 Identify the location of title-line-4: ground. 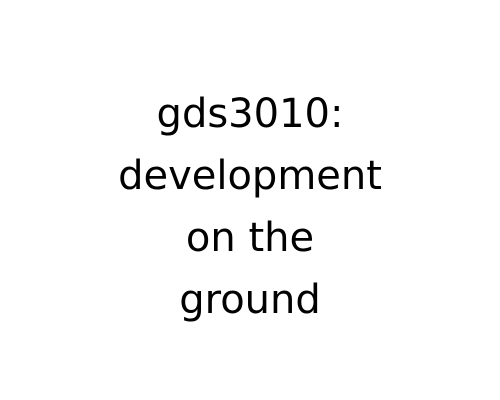
(250, 300).